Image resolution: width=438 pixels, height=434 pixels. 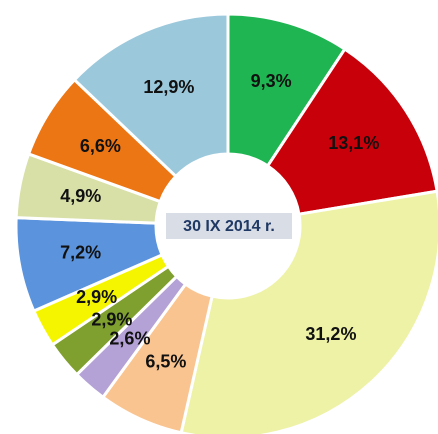 What do you see at coordinates (80, 253) in the screenshot?
I see `slice-label: 7,2%` at bounding box center [80, 253].